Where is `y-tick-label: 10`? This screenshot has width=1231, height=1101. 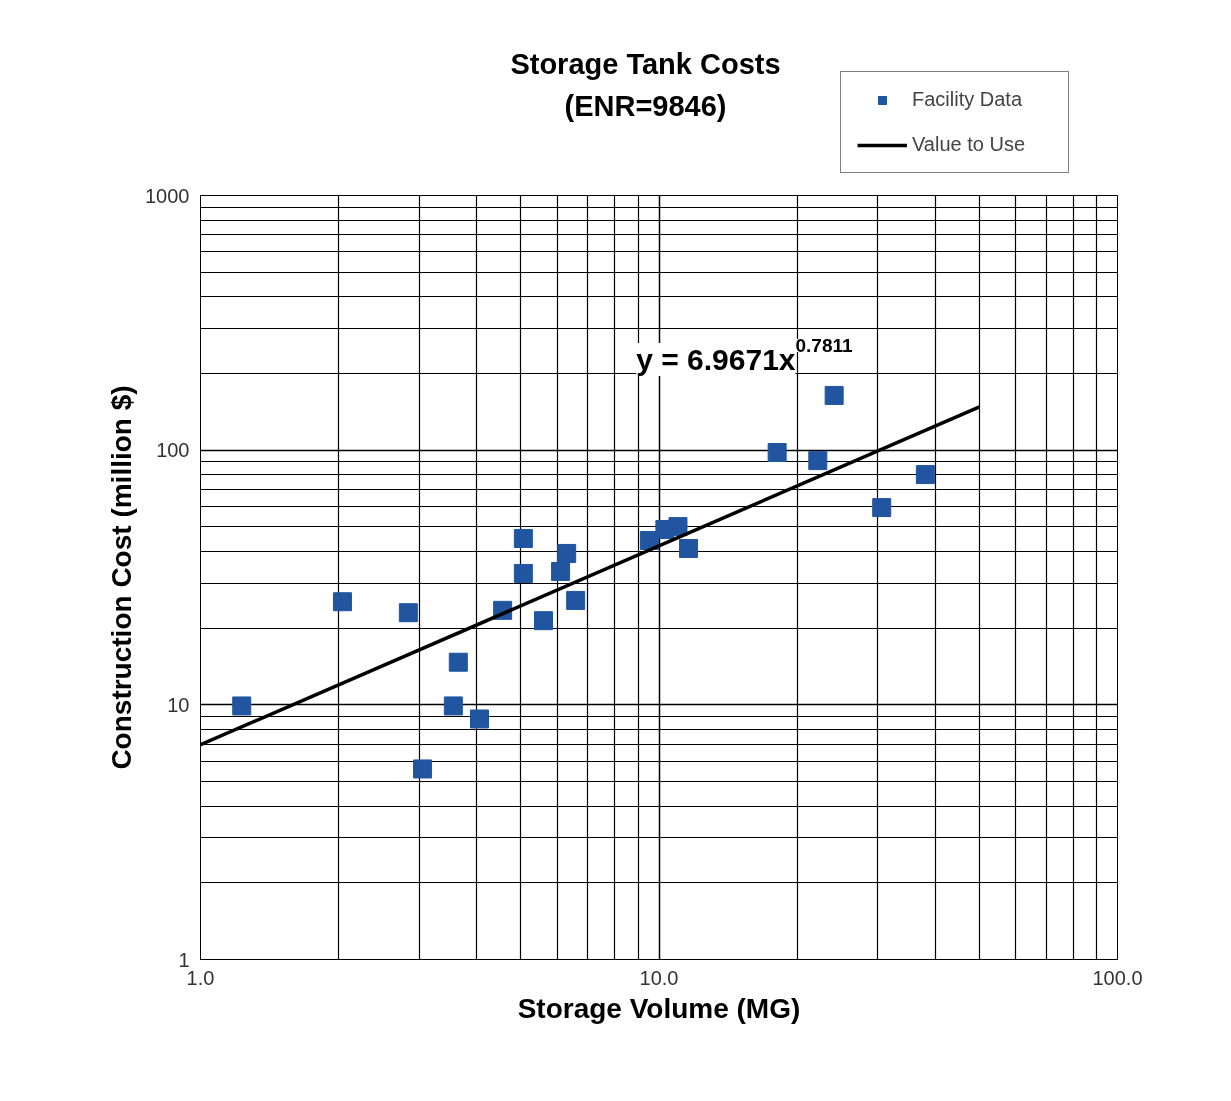 y-tick-label: 10 is located at coordinates (178, 704).